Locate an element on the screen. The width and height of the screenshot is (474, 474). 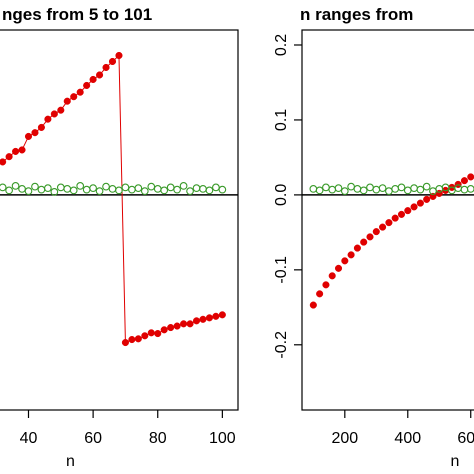
y-tick-label: -0.1 is located at coordinates (281, 270).